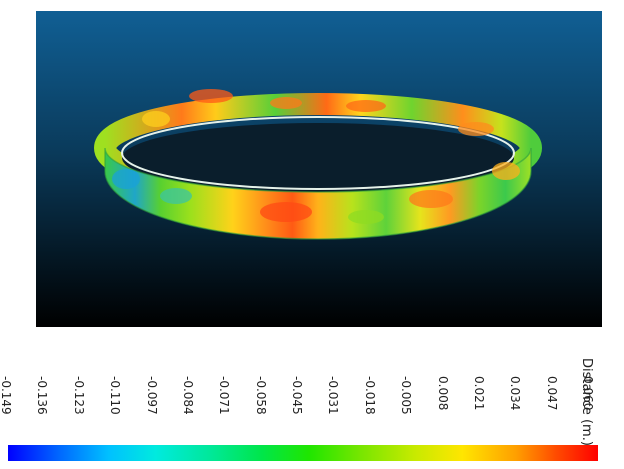 The width and height of the screenshot is (624, 469). Describe the element at coordinates (551, 393) in the screenshot. I see `legend-tick-label: 0.047` at that location.